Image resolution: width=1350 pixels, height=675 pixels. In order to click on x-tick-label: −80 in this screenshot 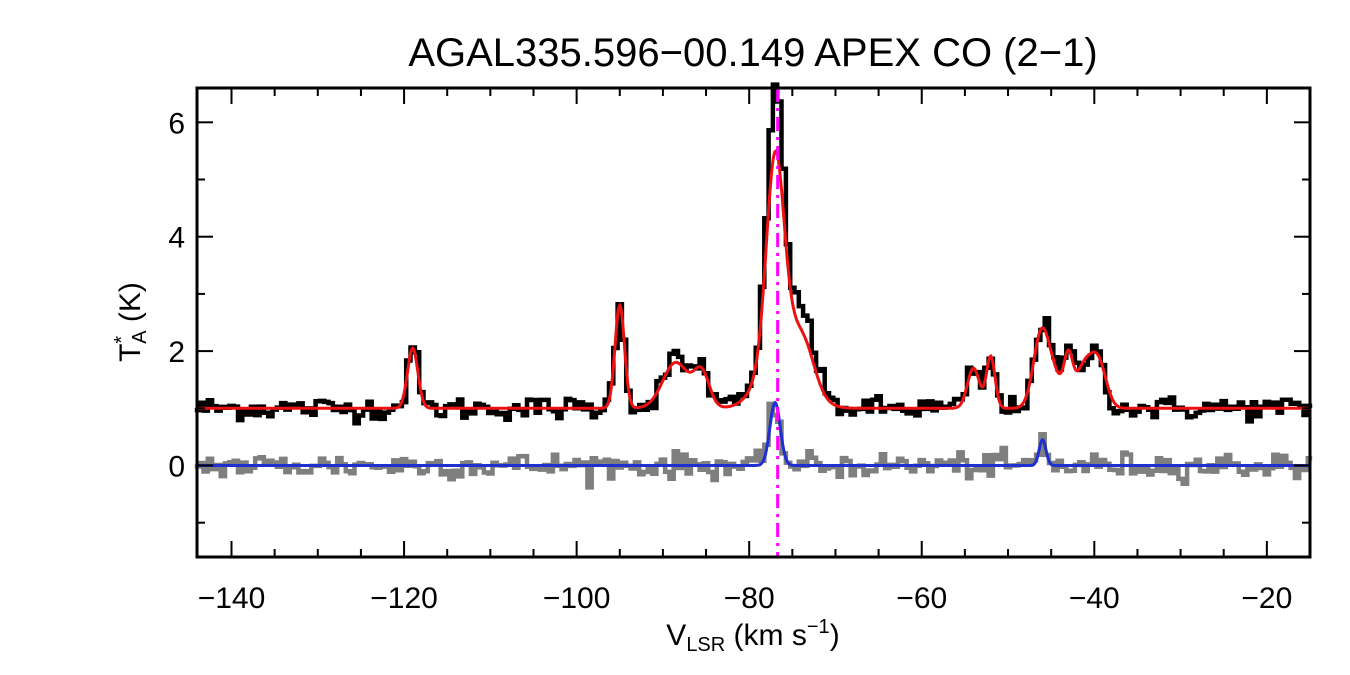, I will do `click(749, 598)`.